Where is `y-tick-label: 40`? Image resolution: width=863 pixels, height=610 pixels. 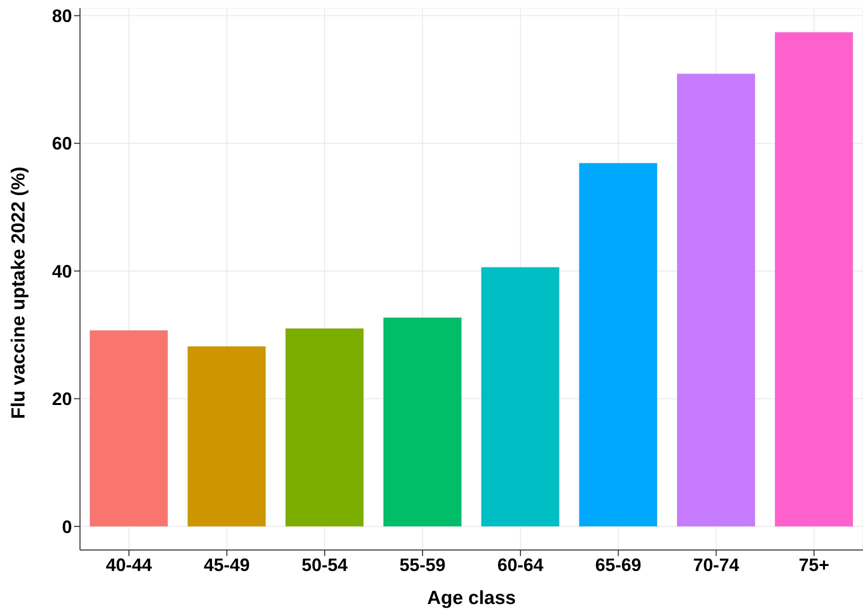
y-tick-label: 40 is located at coordinates (62, 271).